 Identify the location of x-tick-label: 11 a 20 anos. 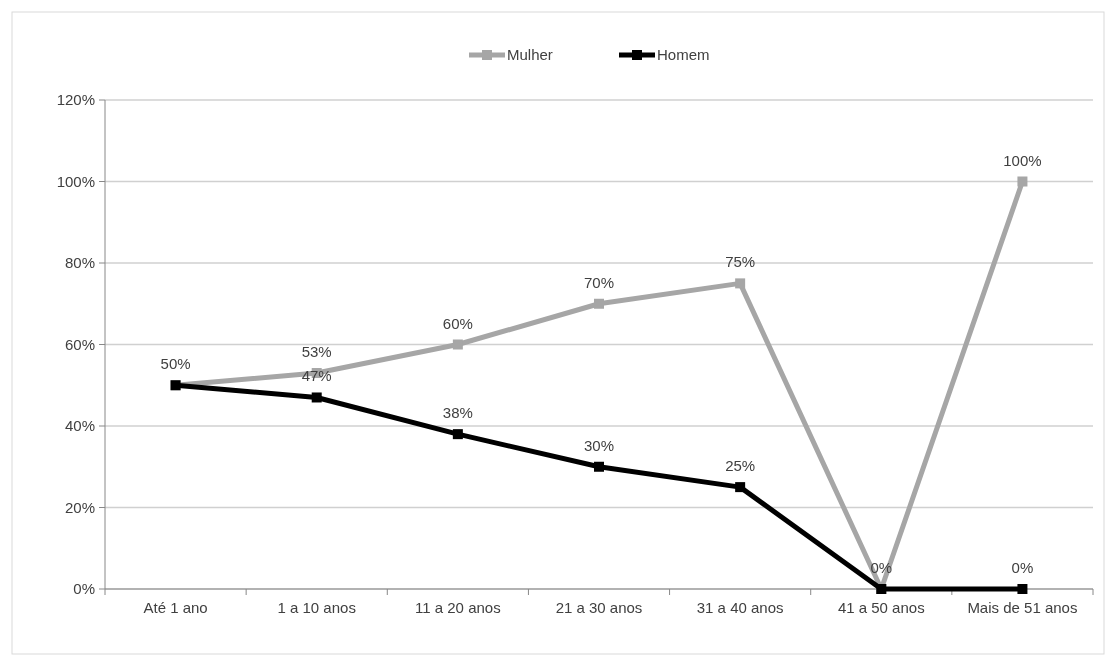
(458, 607).